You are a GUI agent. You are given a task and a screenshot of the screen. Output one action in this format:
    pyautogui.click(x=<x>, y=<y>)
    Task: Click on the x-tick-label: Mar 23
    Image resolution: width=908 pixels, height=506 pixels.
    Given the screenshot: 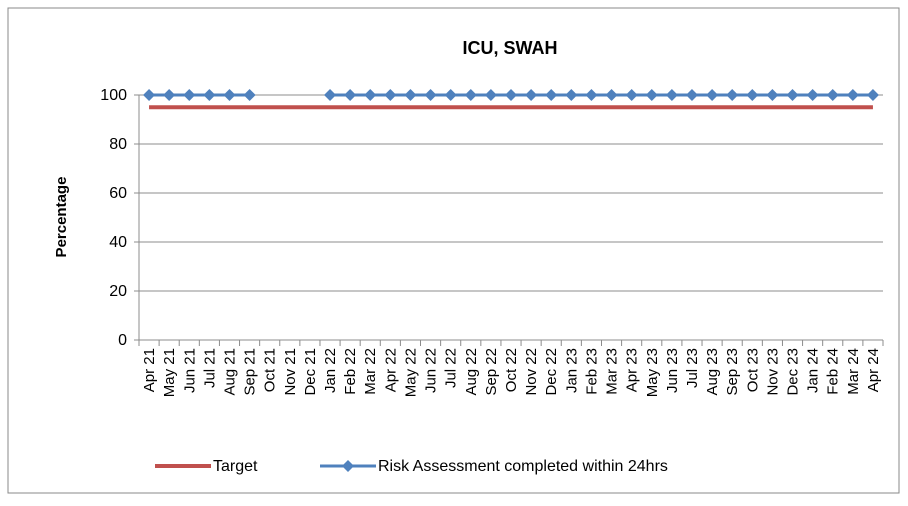 What is the action you would take?
    pyautogui.click(x=612, y=371)
    